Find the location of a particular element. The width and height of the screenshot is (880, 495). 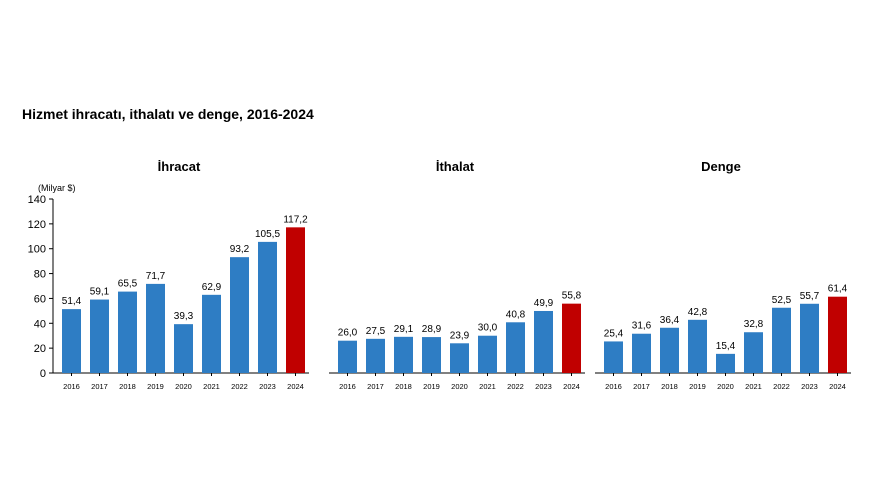

data-label: 52,5 is located at coordinates (782, 300).